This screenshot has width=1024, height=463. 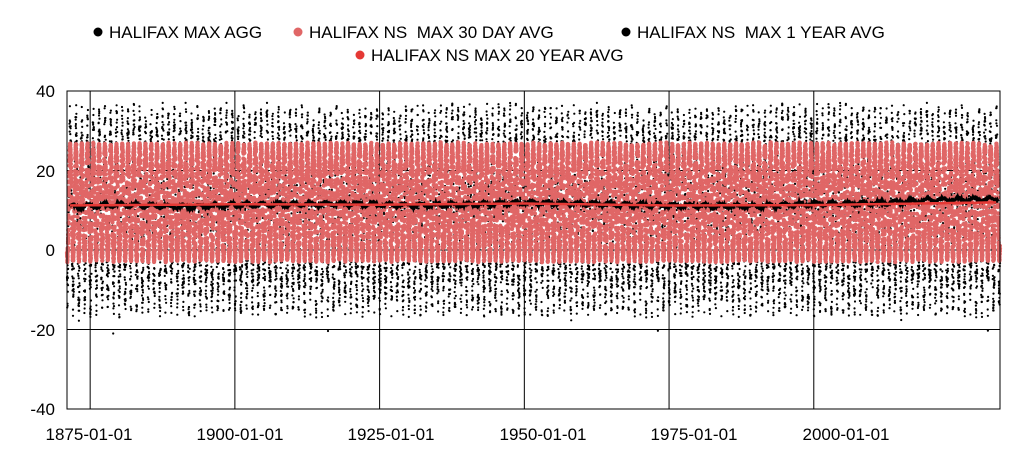 I want to click on legend-item-20-year-avg: HALIFAX NS MAX 20 YEAR AVG, so click(x=489, y=55).